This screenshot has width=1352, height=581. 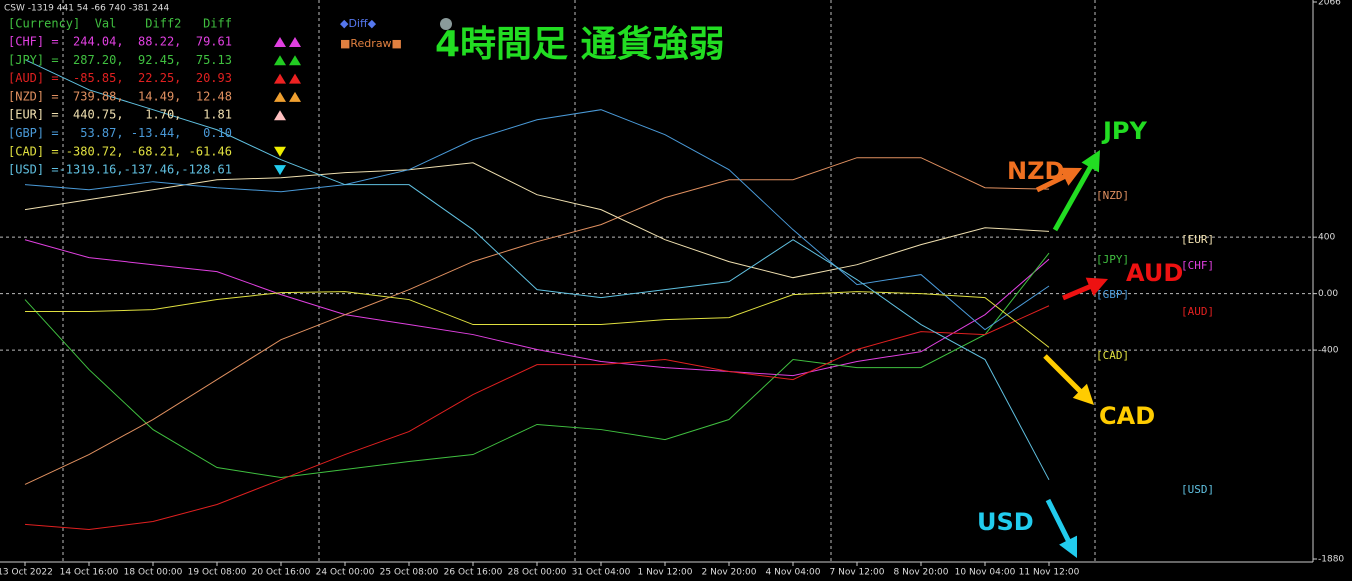 I want to click on annotation: AUD, so click(x=1154, y=273).